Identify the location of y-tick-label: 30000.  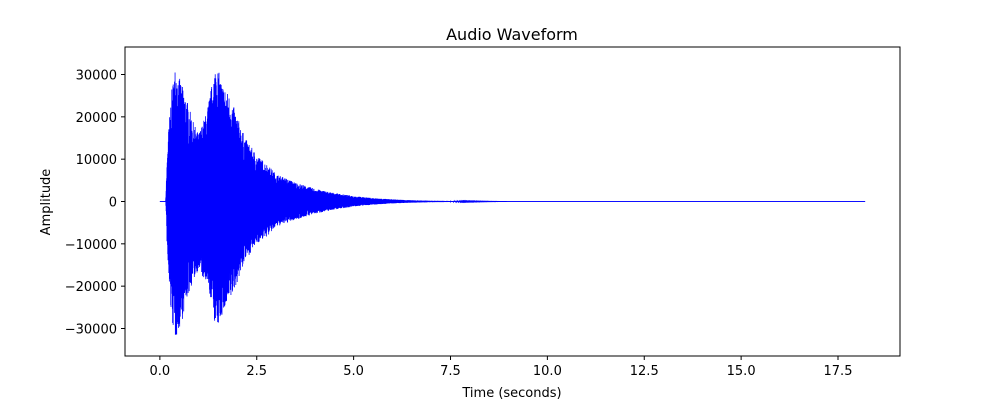
(96, 76).